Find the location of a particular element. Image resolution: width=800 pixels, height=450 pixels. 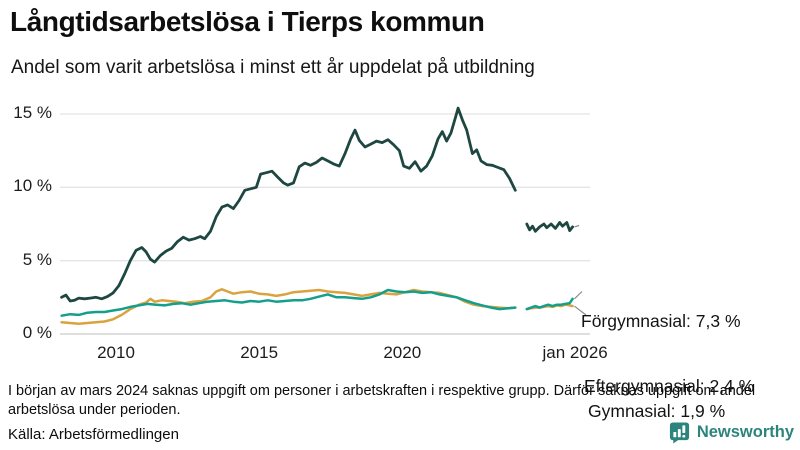

x-axis-tick-label: 2020 is located at coordinates (402, 352).